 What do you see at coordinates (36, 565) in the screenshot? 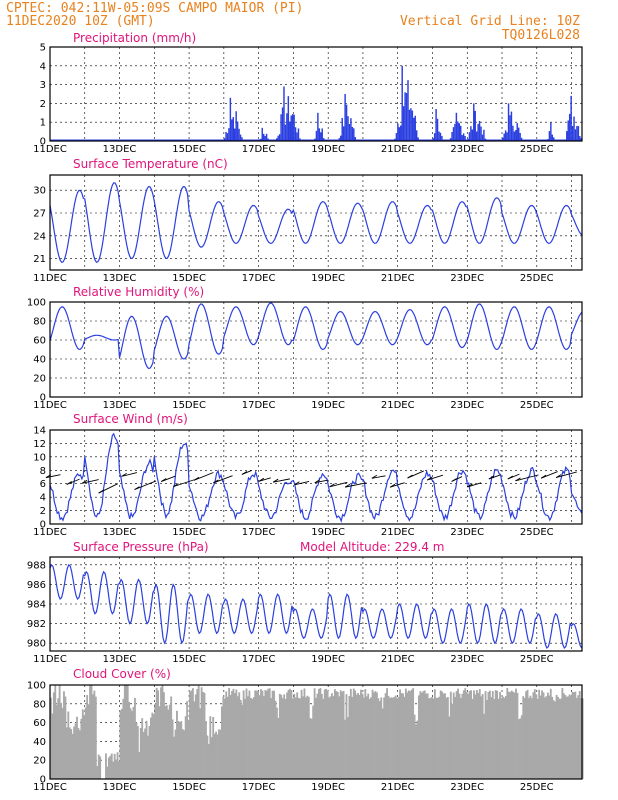
I see `pressure-ytick: 988` at bounding box center [36, 565].